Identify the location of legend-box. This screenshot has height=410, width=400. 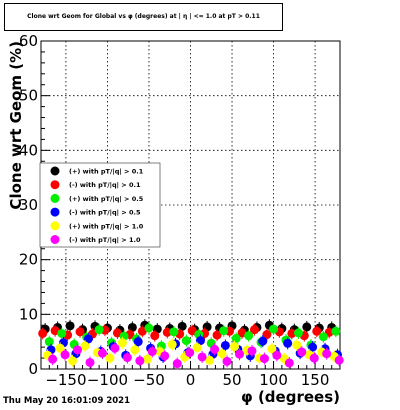
(100, 205).